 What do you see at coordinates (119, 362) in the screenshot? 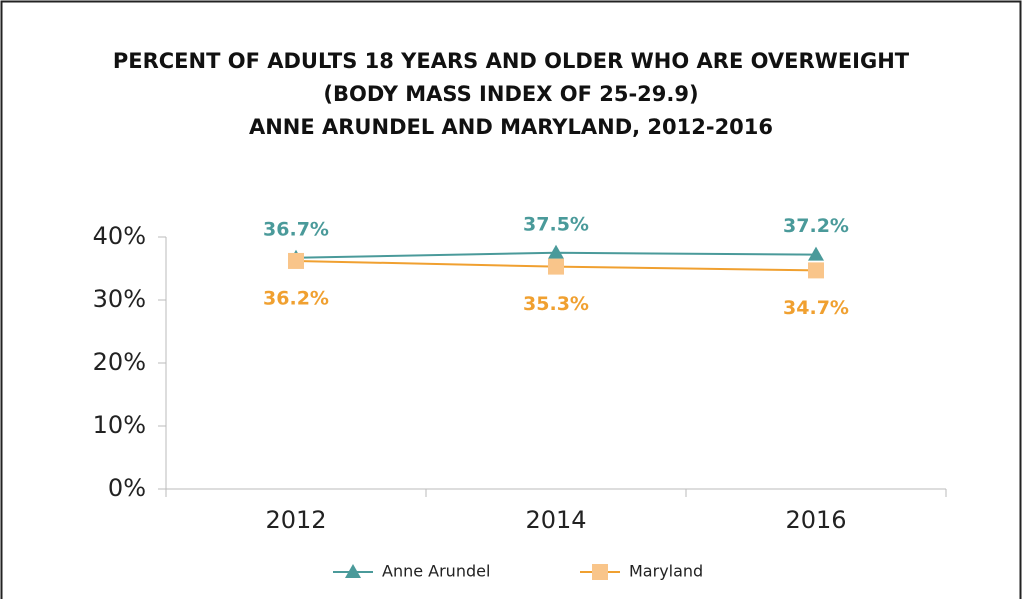
I see `y-tick-label: 20%` at bounding box center [119, 362].